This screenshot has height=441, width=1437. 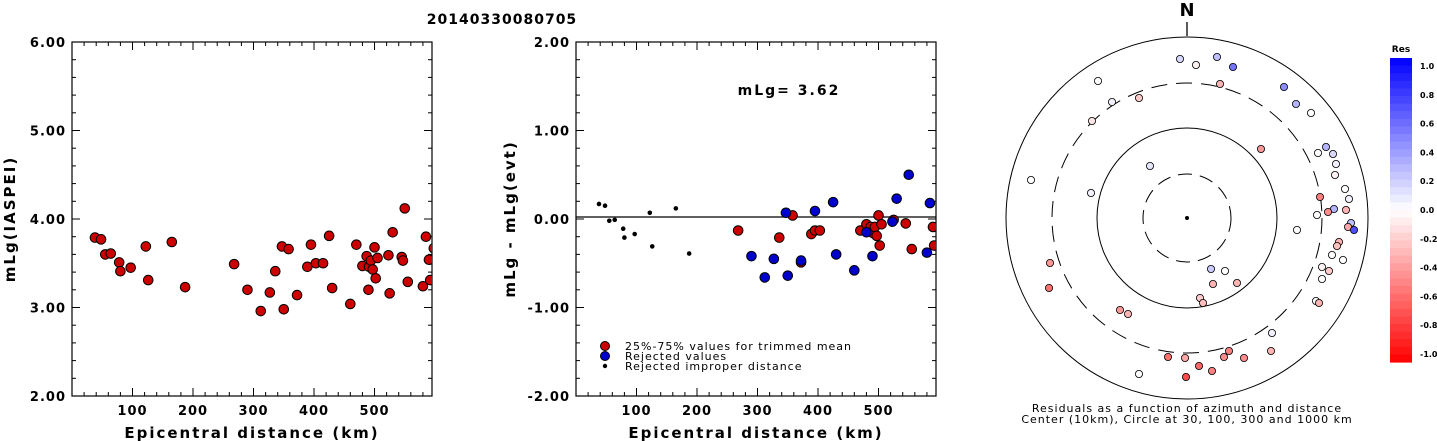 I want to click on panel1-ylabel: mLg(IASPEI), so click(x=10, y=219).